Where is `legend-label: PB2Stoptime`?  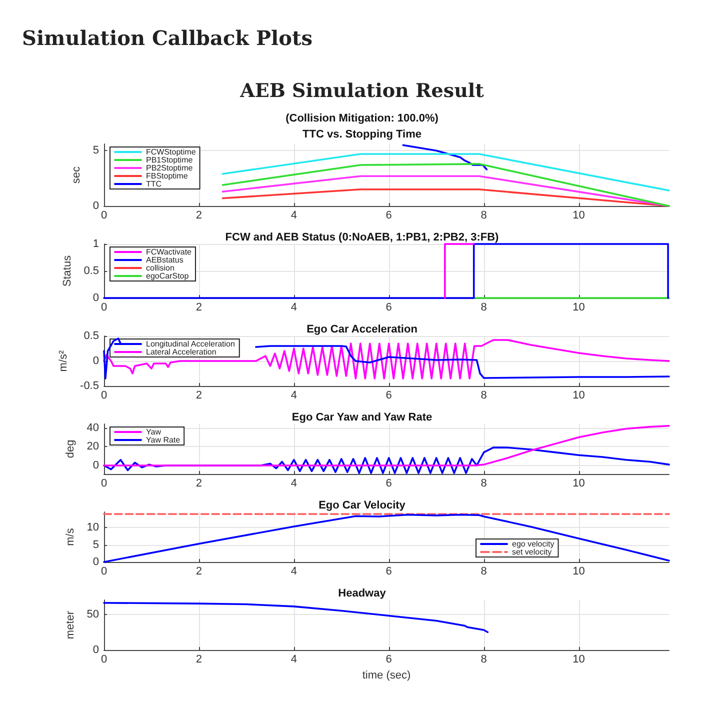
legend-label: PB2Stoptime is located at coordinates (170, 168).